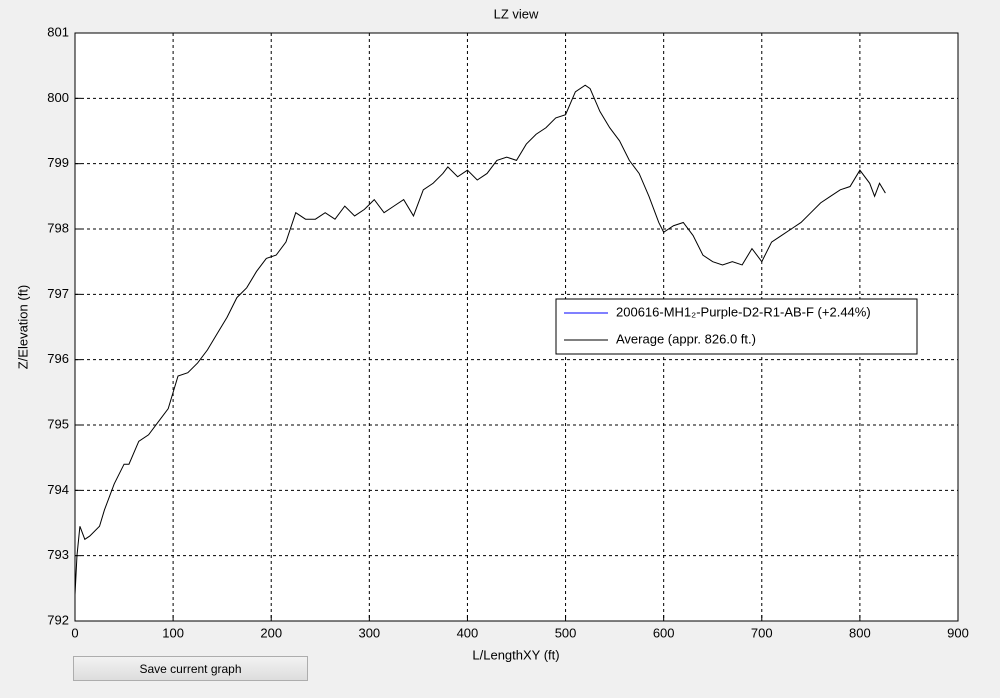 Image resolution: width=1000 pixels, height=698 pixels. What do you see at coordinates (58, 227) in the screenshot?
I see `y-tick-label: 798` at bounding box center [58, 227].